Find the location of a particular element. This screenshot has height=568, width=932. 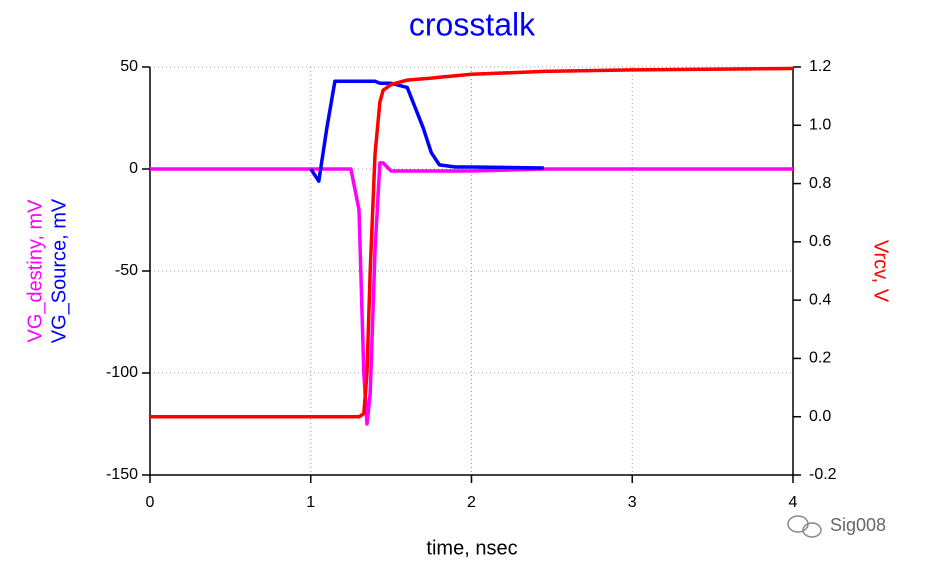

y-tick-label: -100 is located at coordinates (122, 372).